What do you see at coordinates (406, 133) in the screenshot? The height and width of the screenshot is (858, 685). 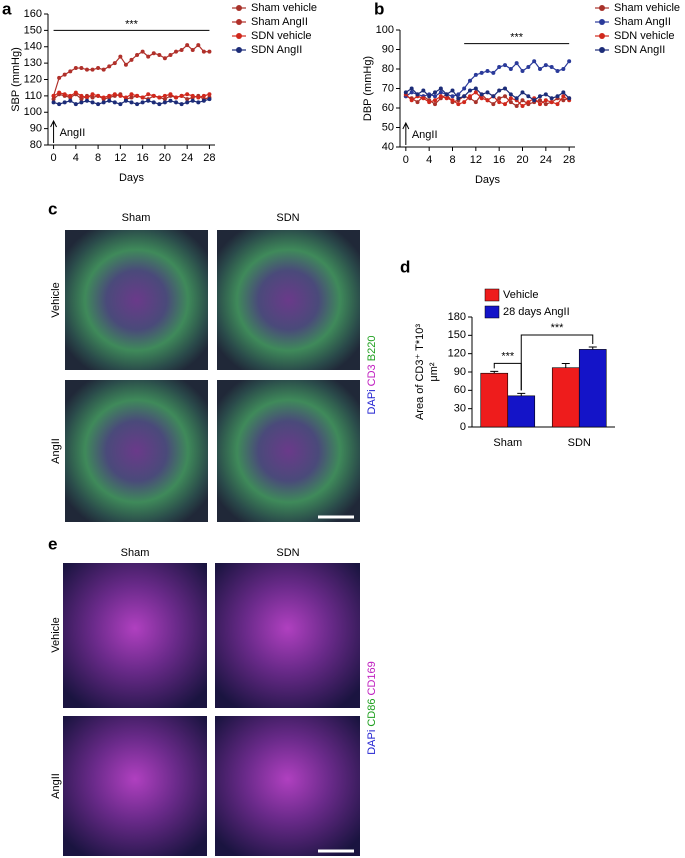 I see `arrow` at bounding box center [406, 133].